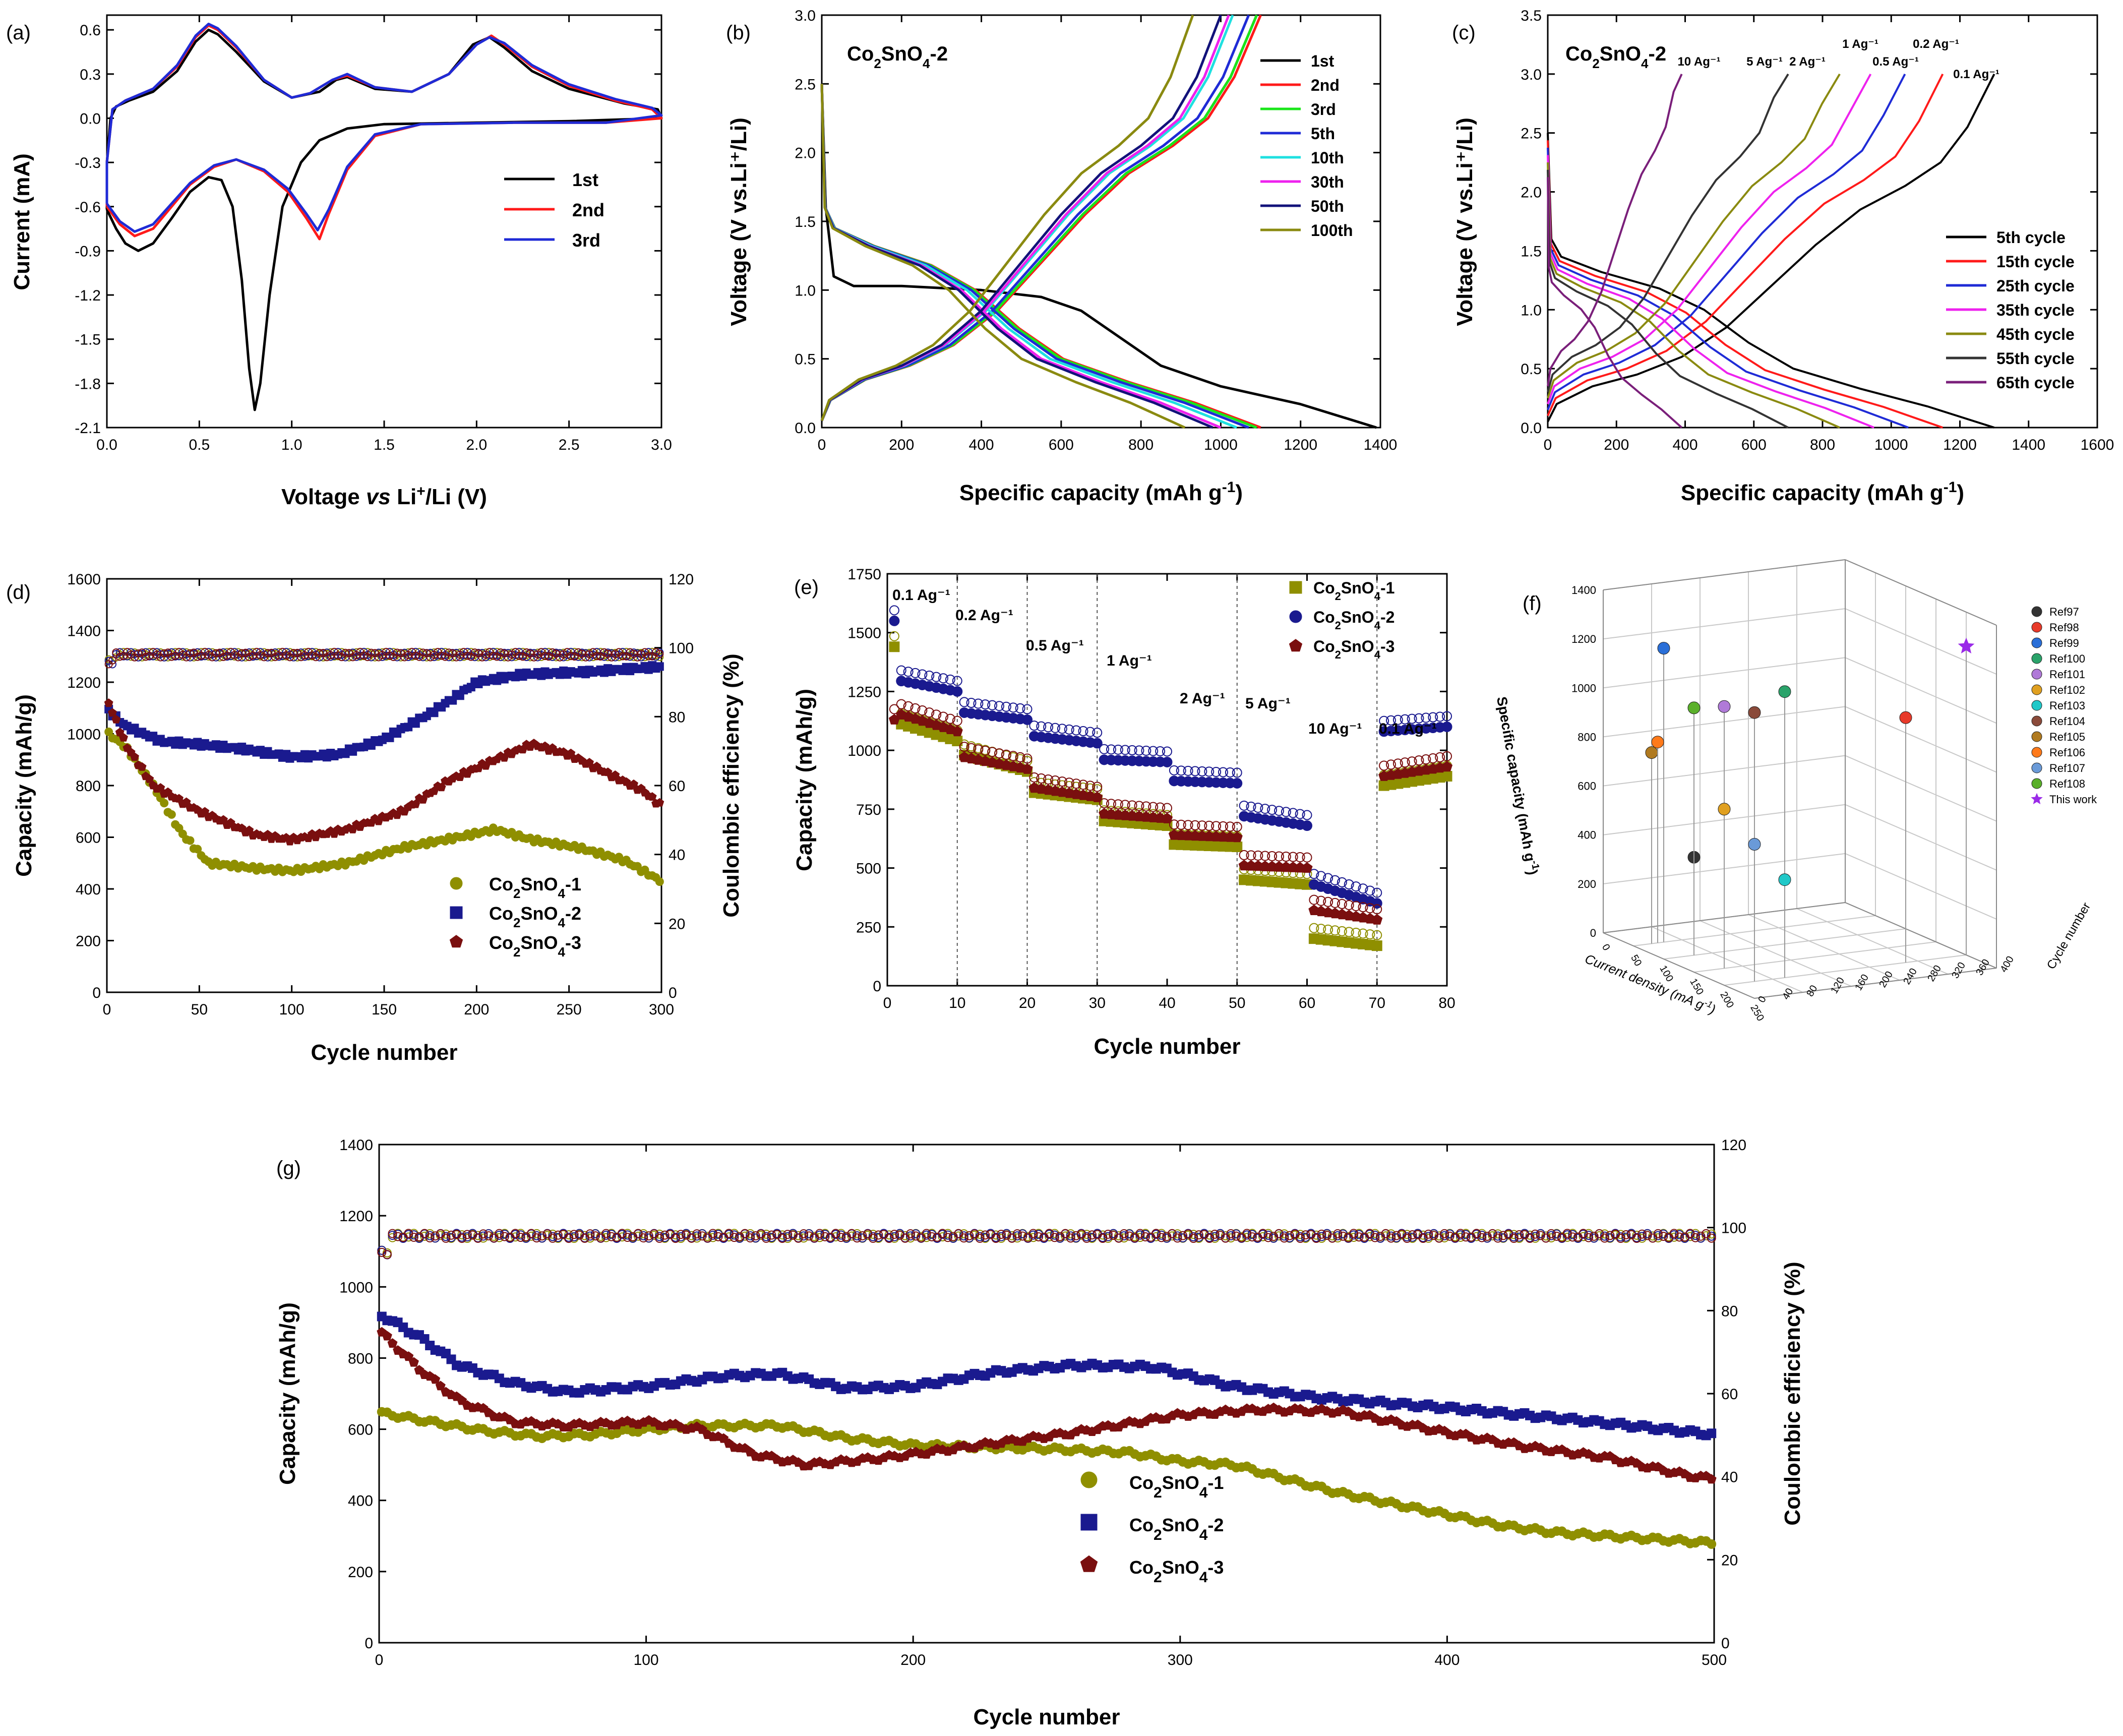 The height and width of the screenshot is (1736, 2123). Describe the element at coordinates (864, 574) in the screenshot. I see `y-tick-label: 1750` at that location.